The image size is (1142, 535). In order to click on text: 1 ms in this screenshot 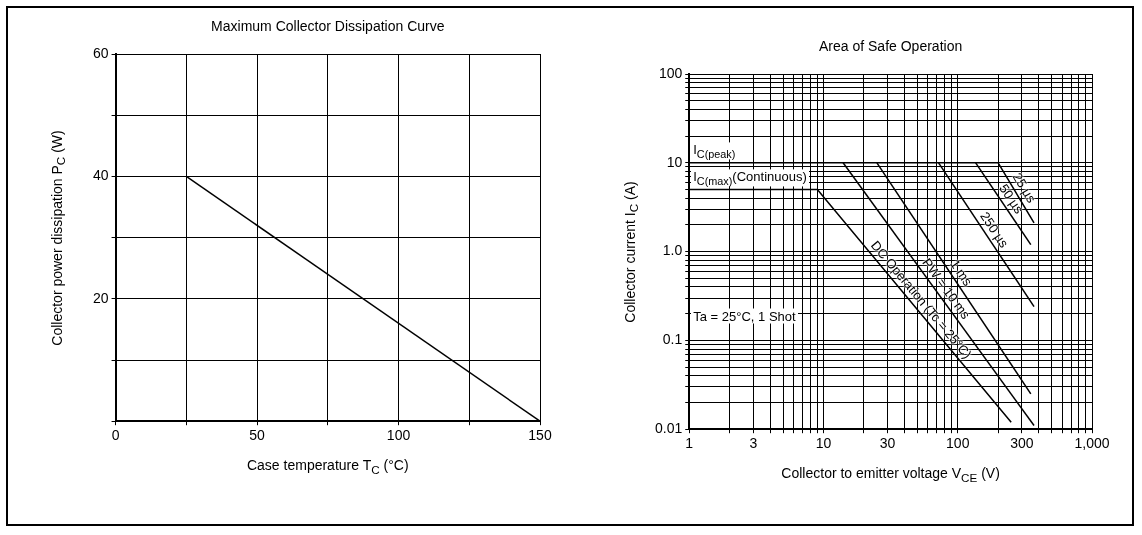, I will do `click(961, 273)`.